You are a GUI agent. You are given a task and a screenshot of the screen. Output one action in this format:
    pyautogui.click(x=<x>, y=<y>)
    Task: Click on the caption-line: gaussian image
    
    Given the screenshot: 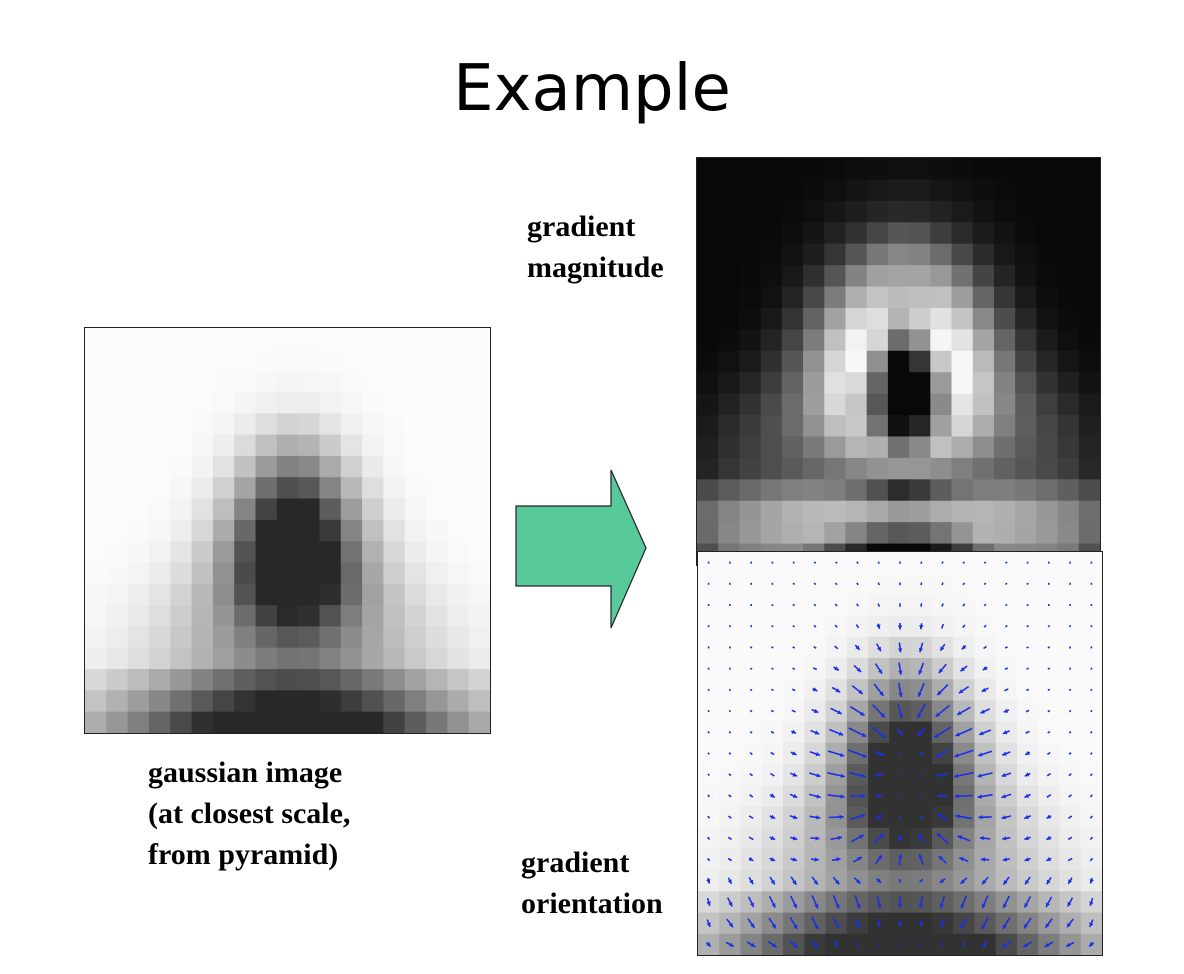 What is the action you would take?
    pyautogui.click(x=245, y=772)
    